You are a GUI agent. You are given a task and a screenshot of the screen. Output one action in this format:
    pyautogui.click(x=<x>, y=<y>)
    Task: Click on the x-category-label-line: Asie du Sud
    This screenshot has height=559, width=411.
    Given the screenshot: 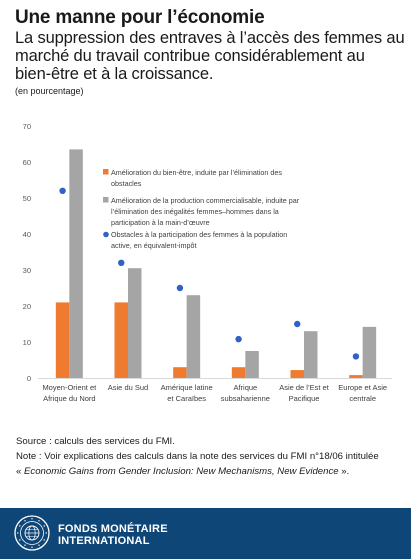 What is the action you would take?
    pyautogui.click(x=128, y=387)
    